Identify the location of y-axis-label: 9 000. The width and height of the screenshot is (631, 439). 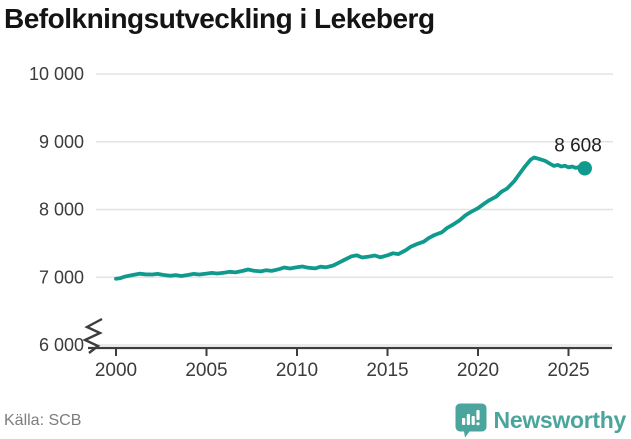
(61, 142).